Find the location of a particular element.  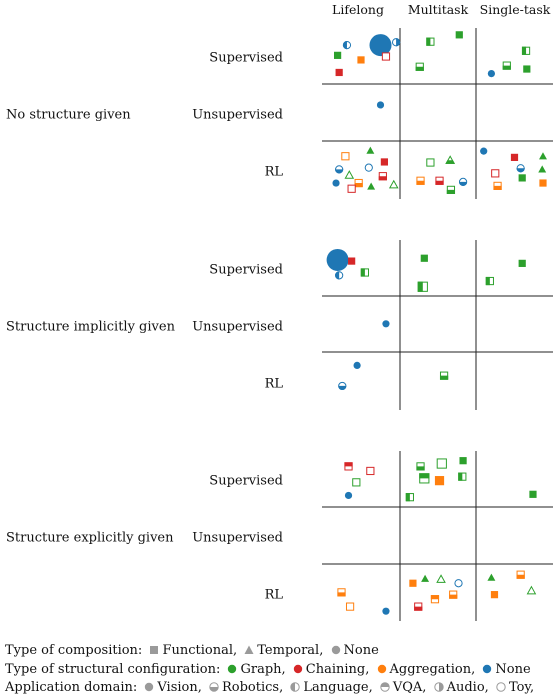

block-label: Structure explicitly given is located at coordinates (90, 538).